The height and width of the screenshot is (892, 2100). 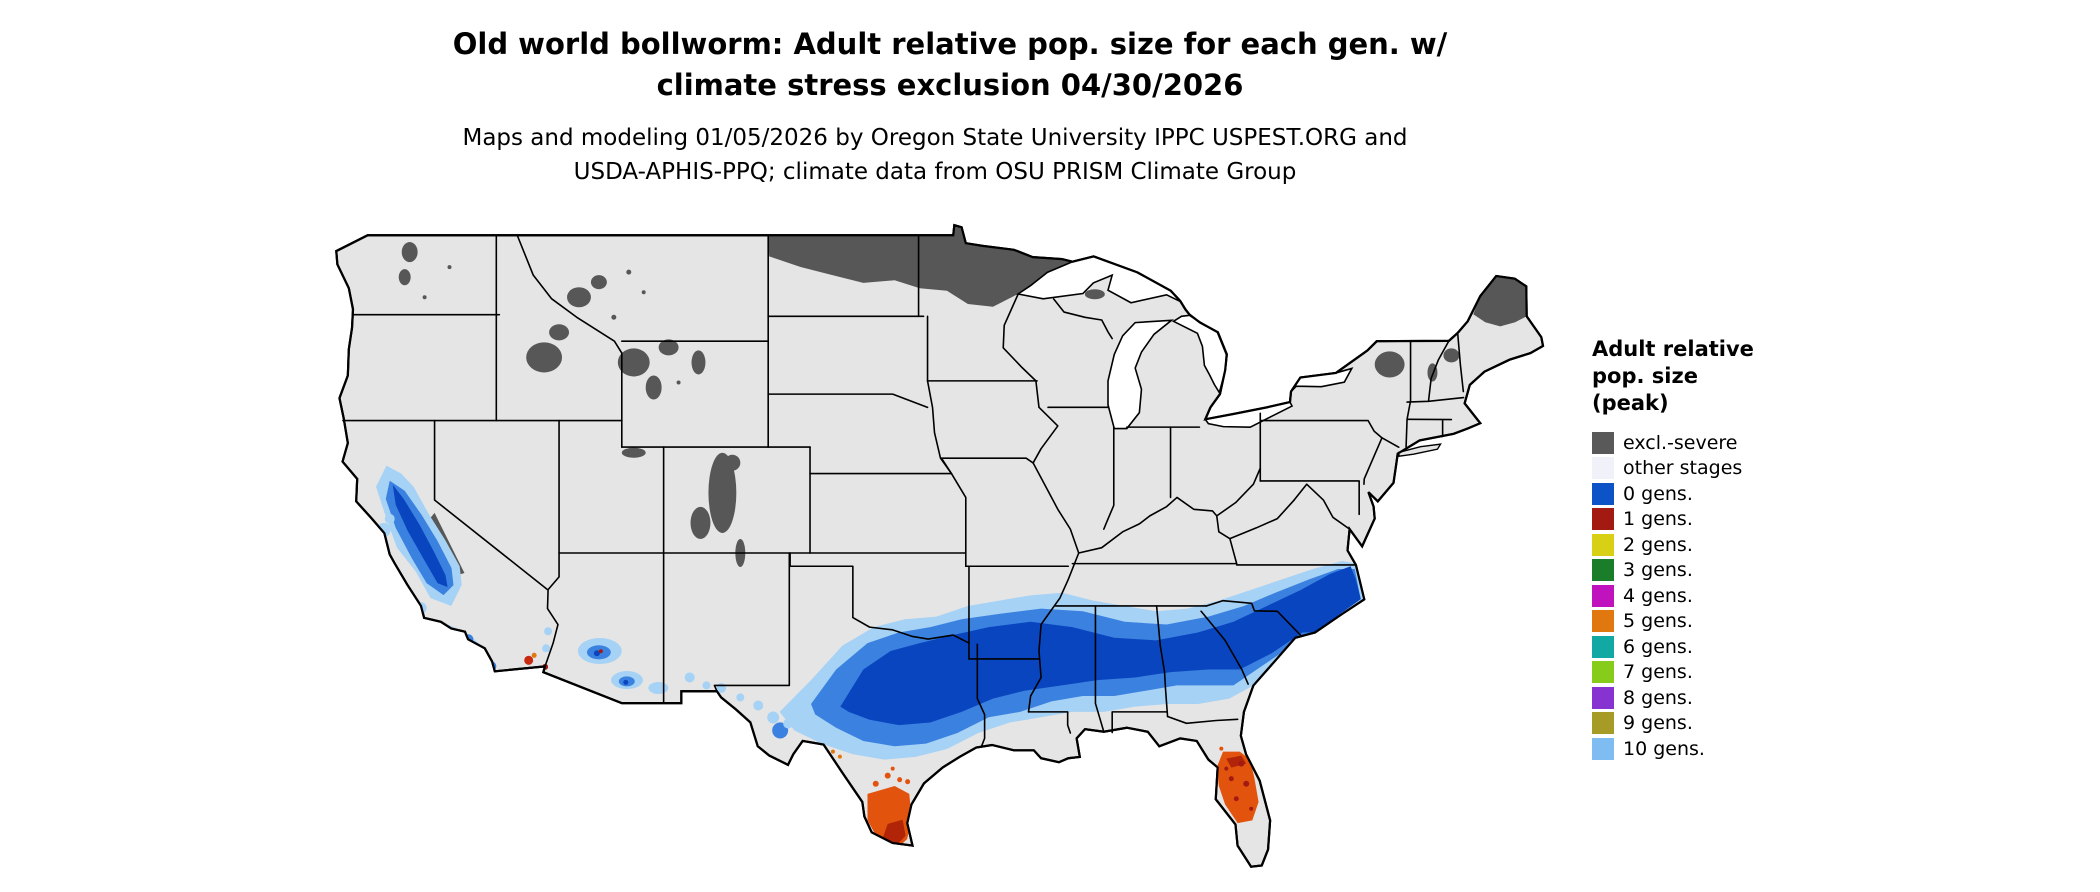 I want to click on legend-label: 5 gens., so click(x=1658, y=621).